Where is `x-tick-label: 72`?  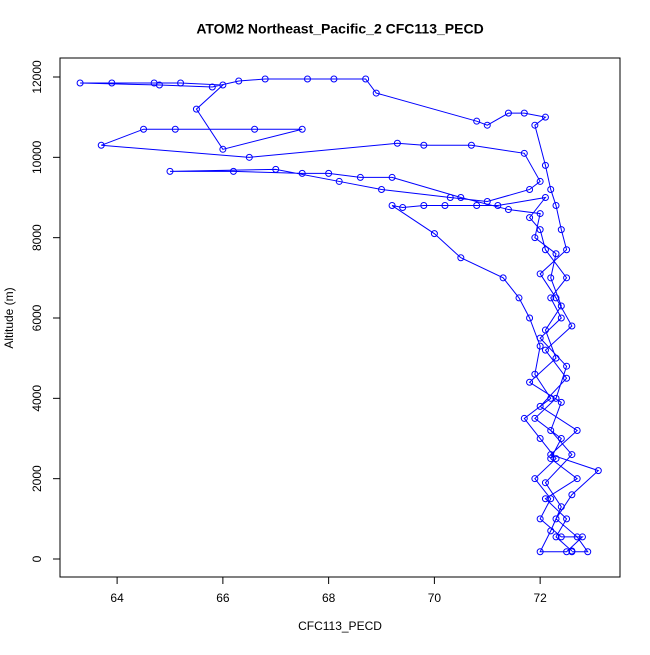 x-tick-label: 72 is located at coordinates (540, 598).